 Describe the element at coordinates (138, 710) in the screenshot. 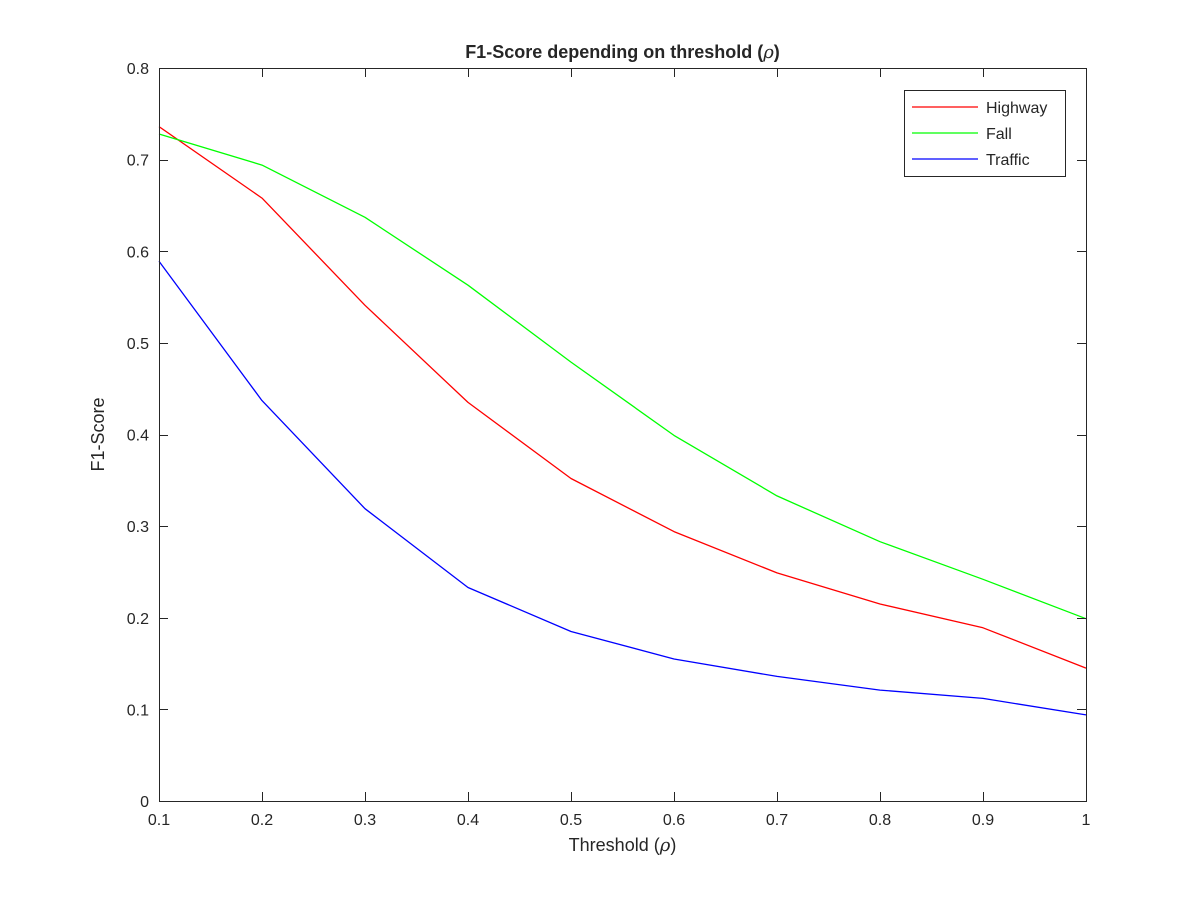

I see `y-tick-label: 0.1` at that location.